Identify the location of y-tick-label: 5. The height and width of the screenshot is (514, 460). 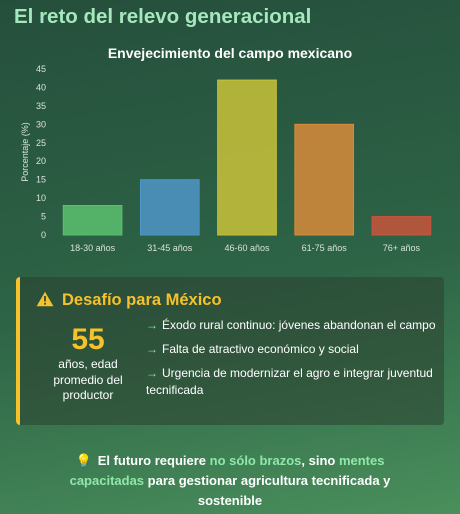
(43, 217).